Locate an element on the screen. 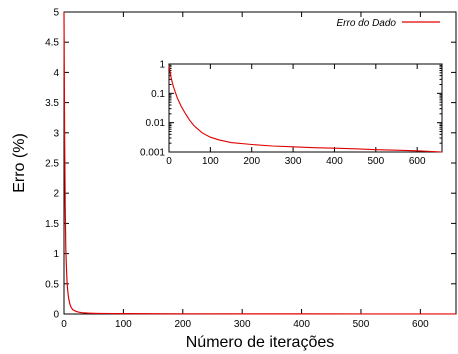 This screenshot has width=458, height=354. y-tick-label: 2.5 is located at coordinates (52, 164).